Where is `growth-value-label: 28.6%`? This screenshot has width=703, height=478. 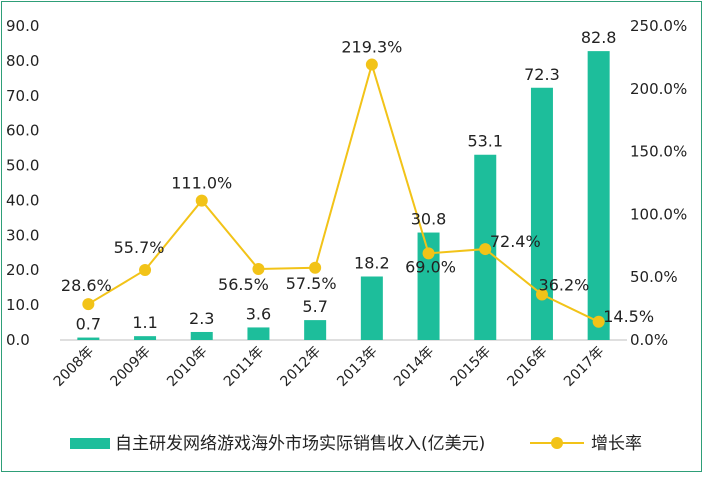 growth-value-label: 28.6% is located at coordinates (86, 285).